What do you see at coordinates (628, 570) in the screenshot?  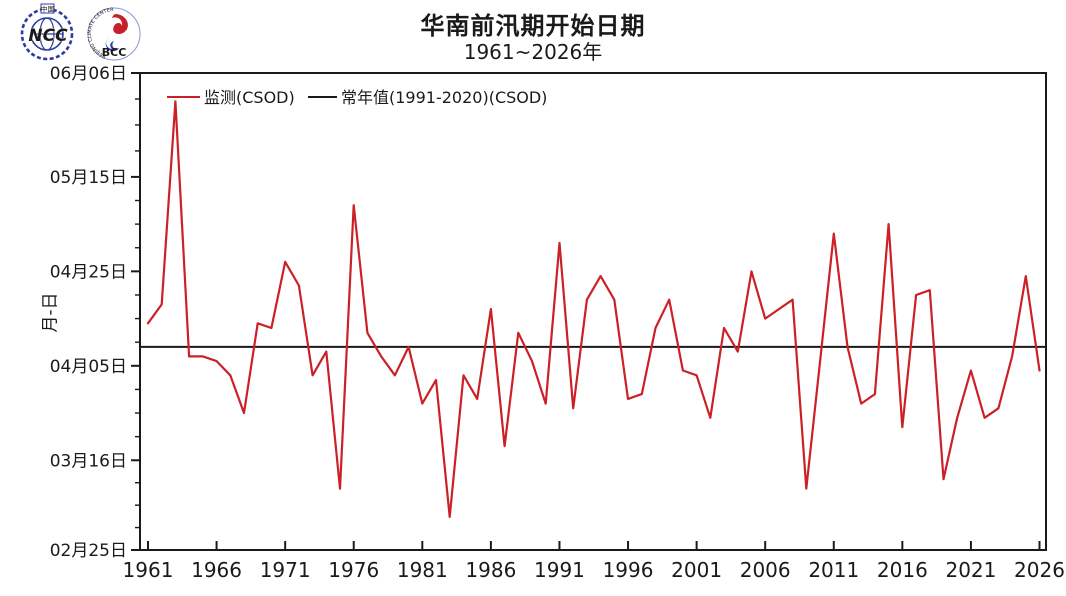 I see `x-tick-label: 1996` at bounding box center [628, 570].